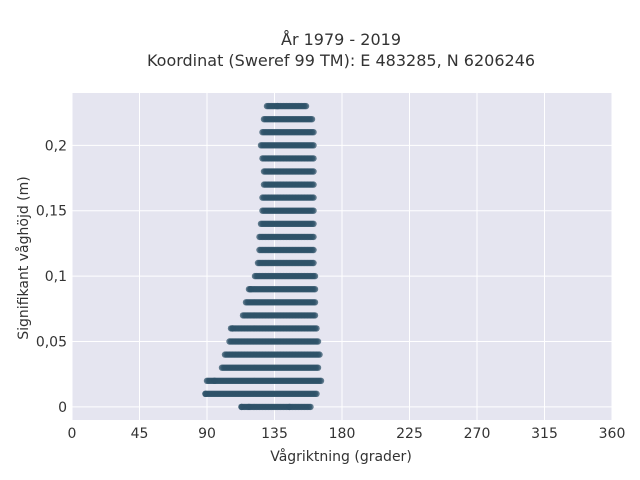 The width and height of the screenshot is (640, 480). Describe the element at coordinates (23, 257) in the screenshot. I see `y-axis-title: Signifikant våghöjd (m)` at that location.